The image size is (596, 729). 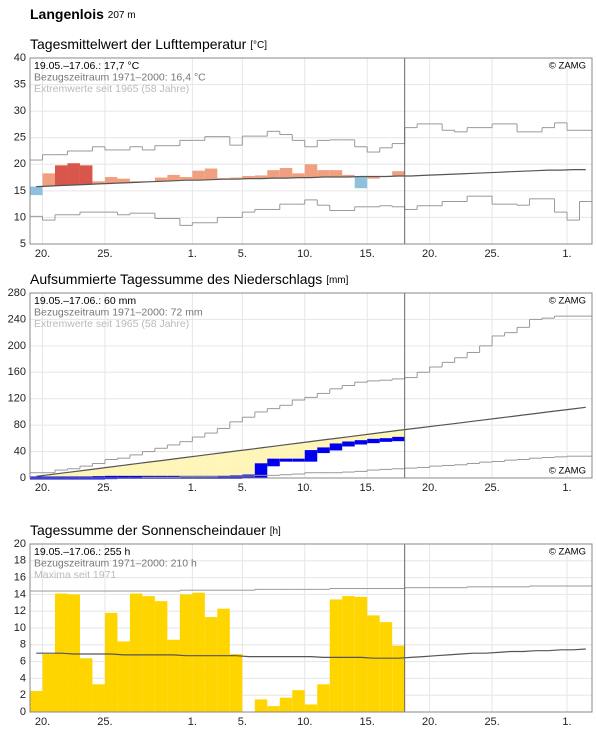 I want to click on station-name: Langenlois, so click(x=67, y=14).